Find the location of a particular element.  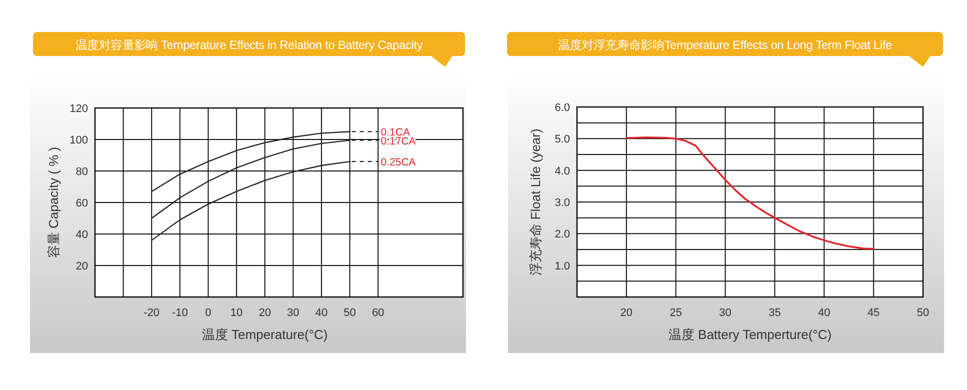

y-tick-label: 6.0 is located at coordinates (562, 108).